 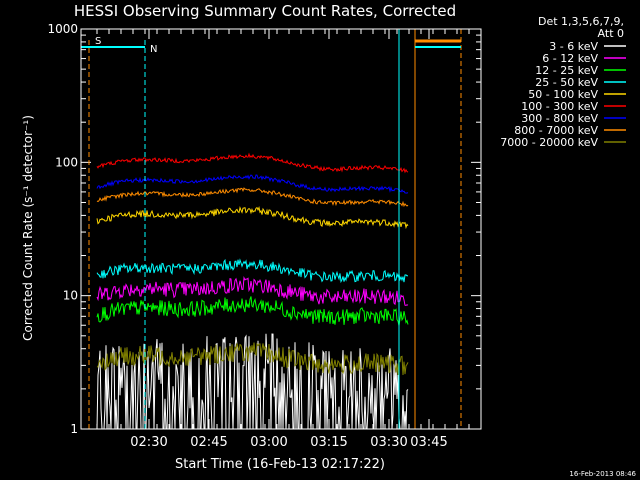 What do you see at coordinates (28, 228) in the screenshot?
I see `y-axis-label: Corrected Count Rate (s⁻¹ detector⁻¹)` at bounding box center [28, 228].